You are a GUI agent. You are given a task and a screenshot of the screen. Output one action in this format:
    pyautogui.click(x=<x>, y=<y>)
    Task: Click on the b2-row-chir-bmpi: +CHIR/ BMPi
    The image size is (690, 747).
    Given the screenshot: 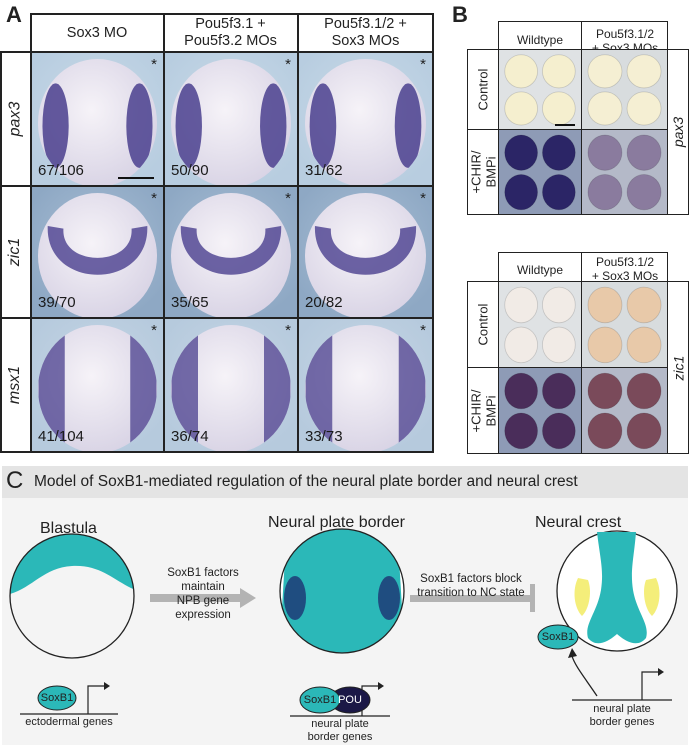 What is the action you would take?
    pyautogui.click(x=483, y=410)
    